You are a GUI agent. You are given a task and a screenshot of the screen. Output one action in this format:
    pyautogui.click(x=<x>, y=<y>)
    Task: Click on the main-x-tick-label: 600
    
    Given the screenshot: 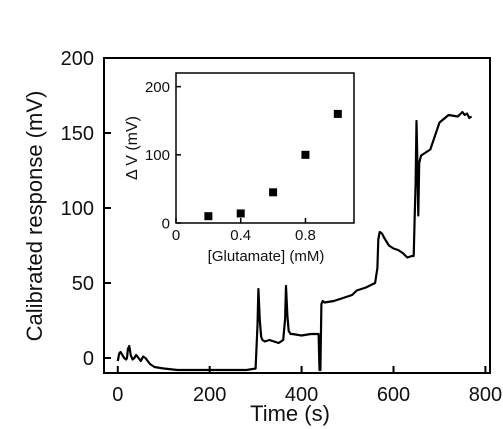 What is the action you would take?
    pyautogui.click(x=393, y=395)
    